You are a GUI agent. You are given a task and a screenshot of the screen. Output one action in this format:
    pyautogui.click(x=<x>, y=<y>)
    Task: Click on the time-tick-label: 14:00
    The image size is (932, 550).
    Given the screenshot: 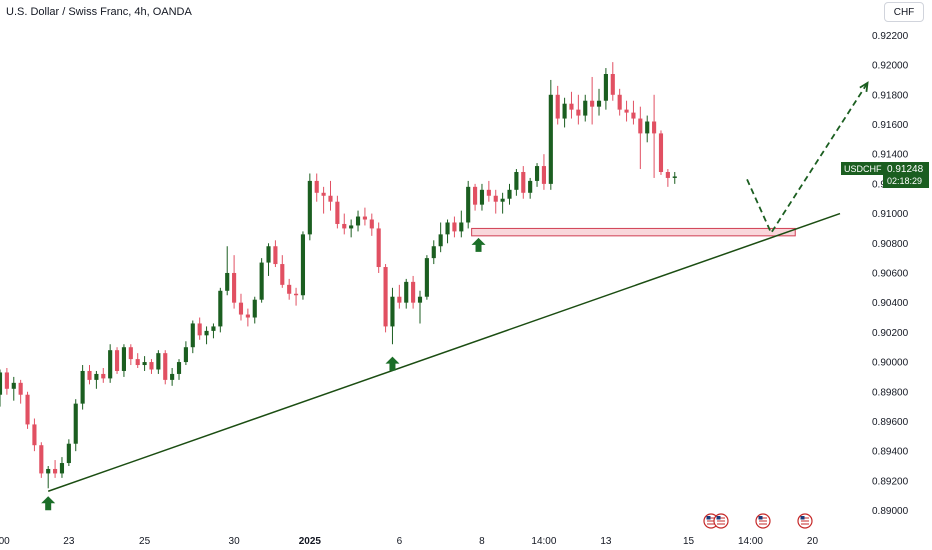 What is the action you would take?
    pyautogui.click(x=750, y=541)
    